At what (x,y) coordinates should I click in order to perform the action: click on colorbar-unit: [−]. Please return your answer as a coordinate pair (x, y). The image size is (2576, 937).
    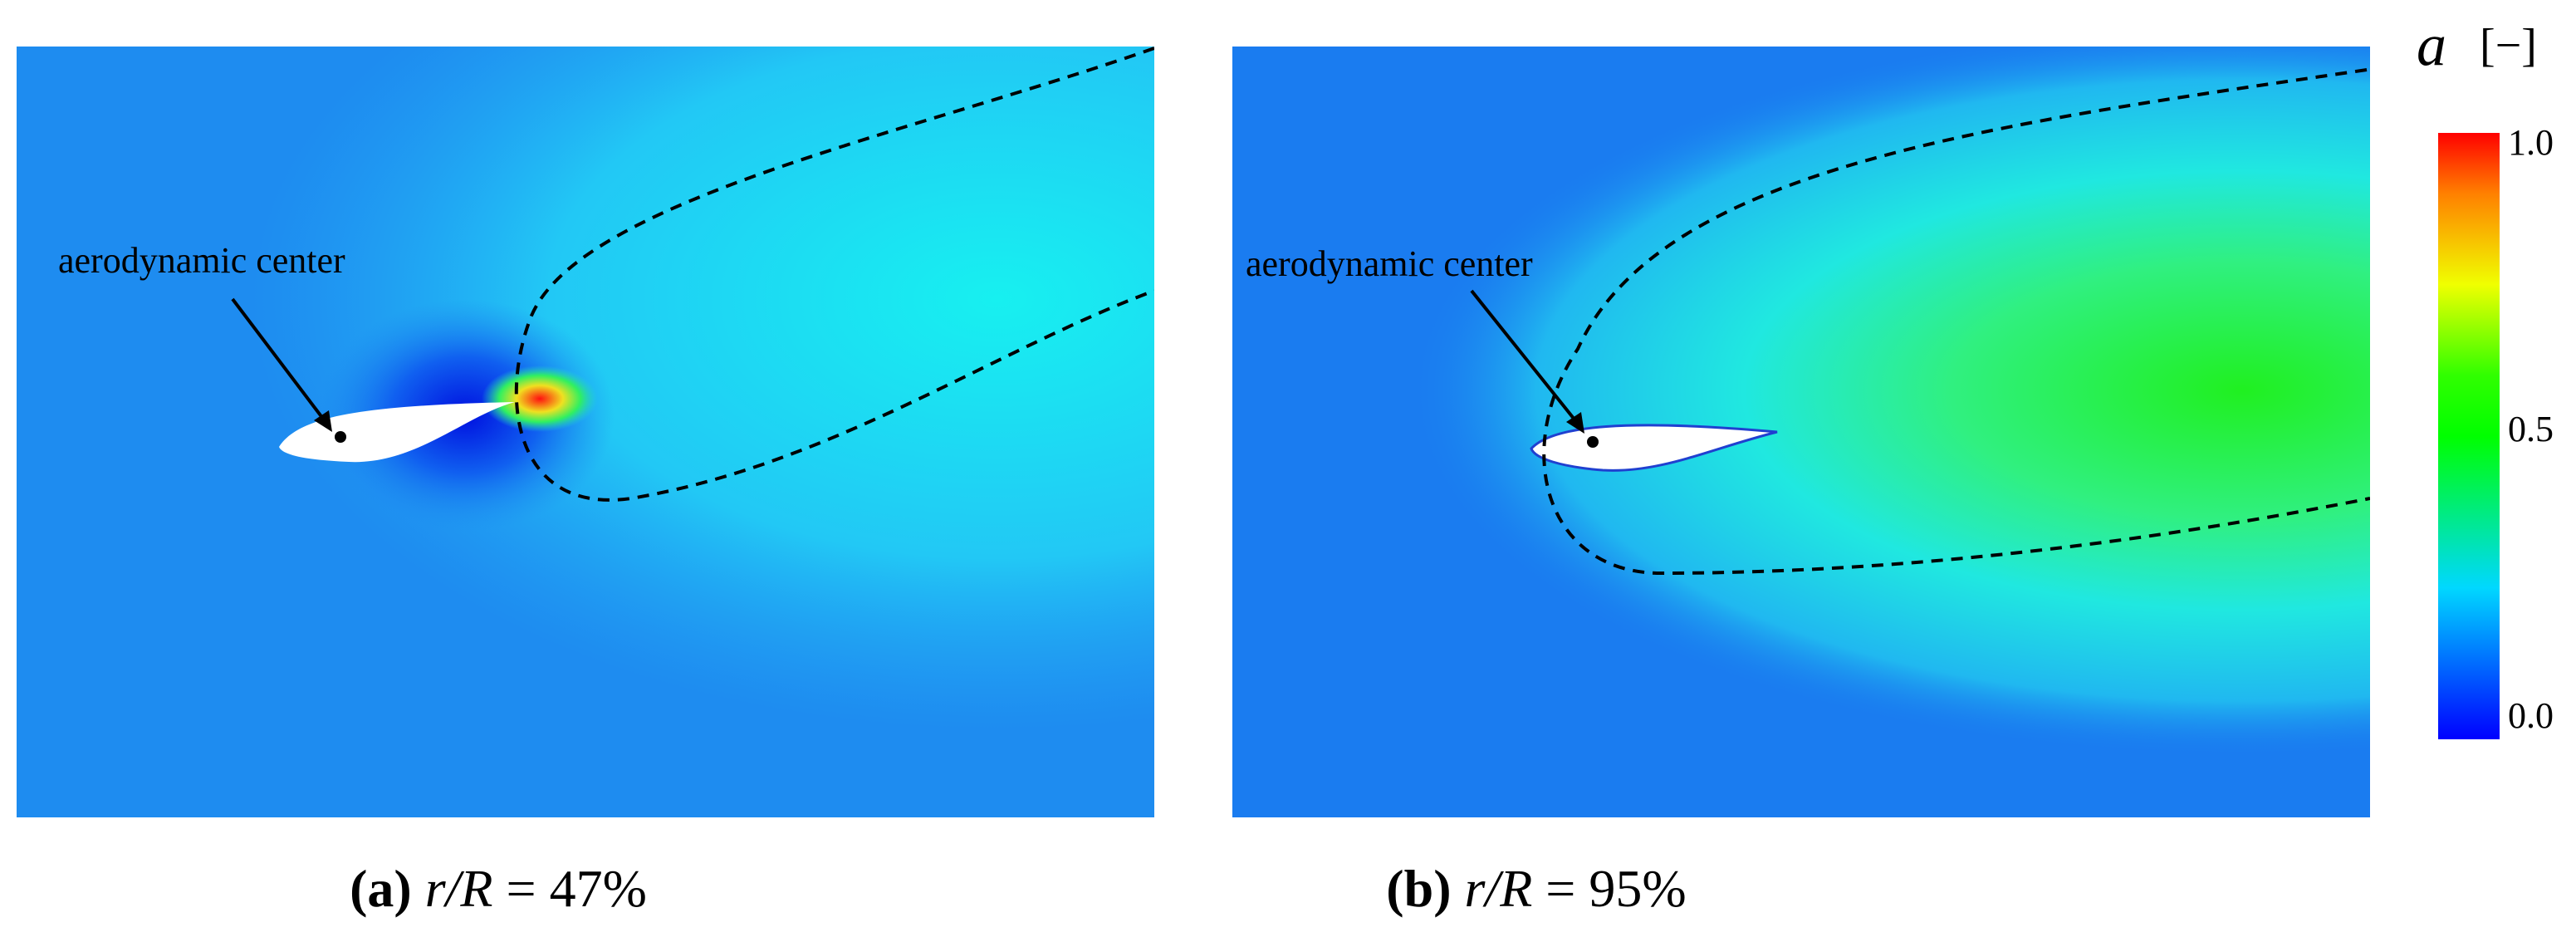
    Looking at the image, I should click on (2509, 45).